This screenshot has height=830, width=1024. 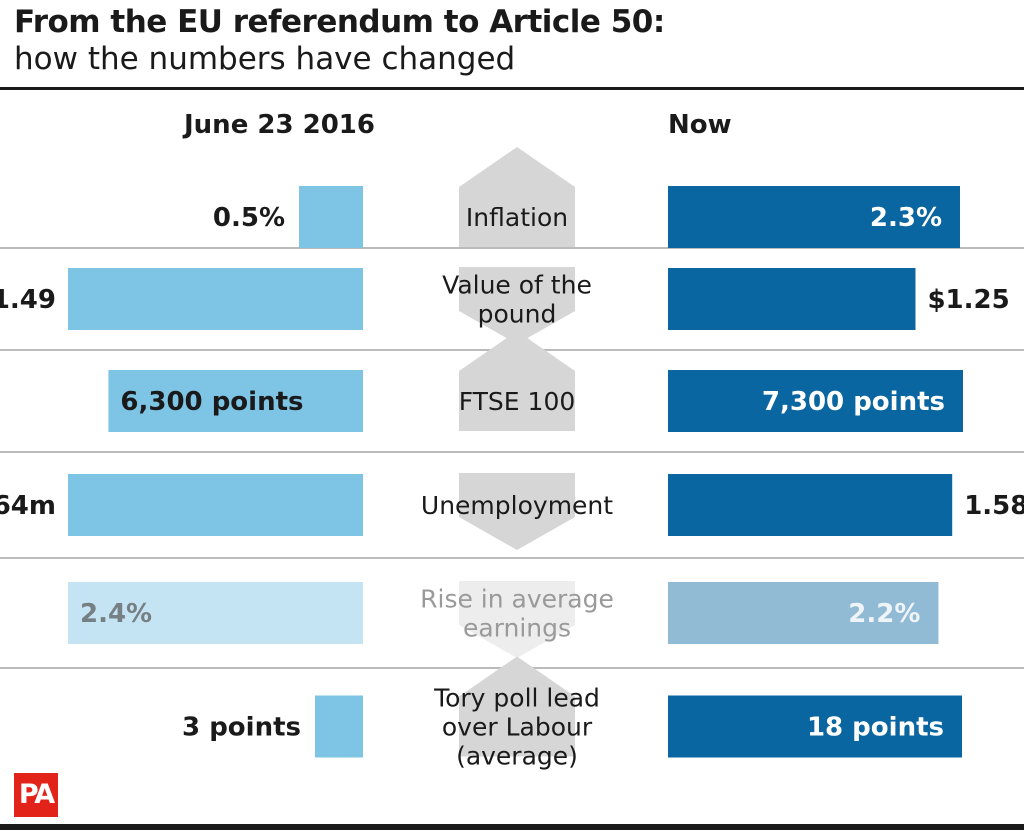 What do you see at coordinates (875, 728) in the screenshot?
I see `label-now: 18 points` at bounding box center [875, 728].